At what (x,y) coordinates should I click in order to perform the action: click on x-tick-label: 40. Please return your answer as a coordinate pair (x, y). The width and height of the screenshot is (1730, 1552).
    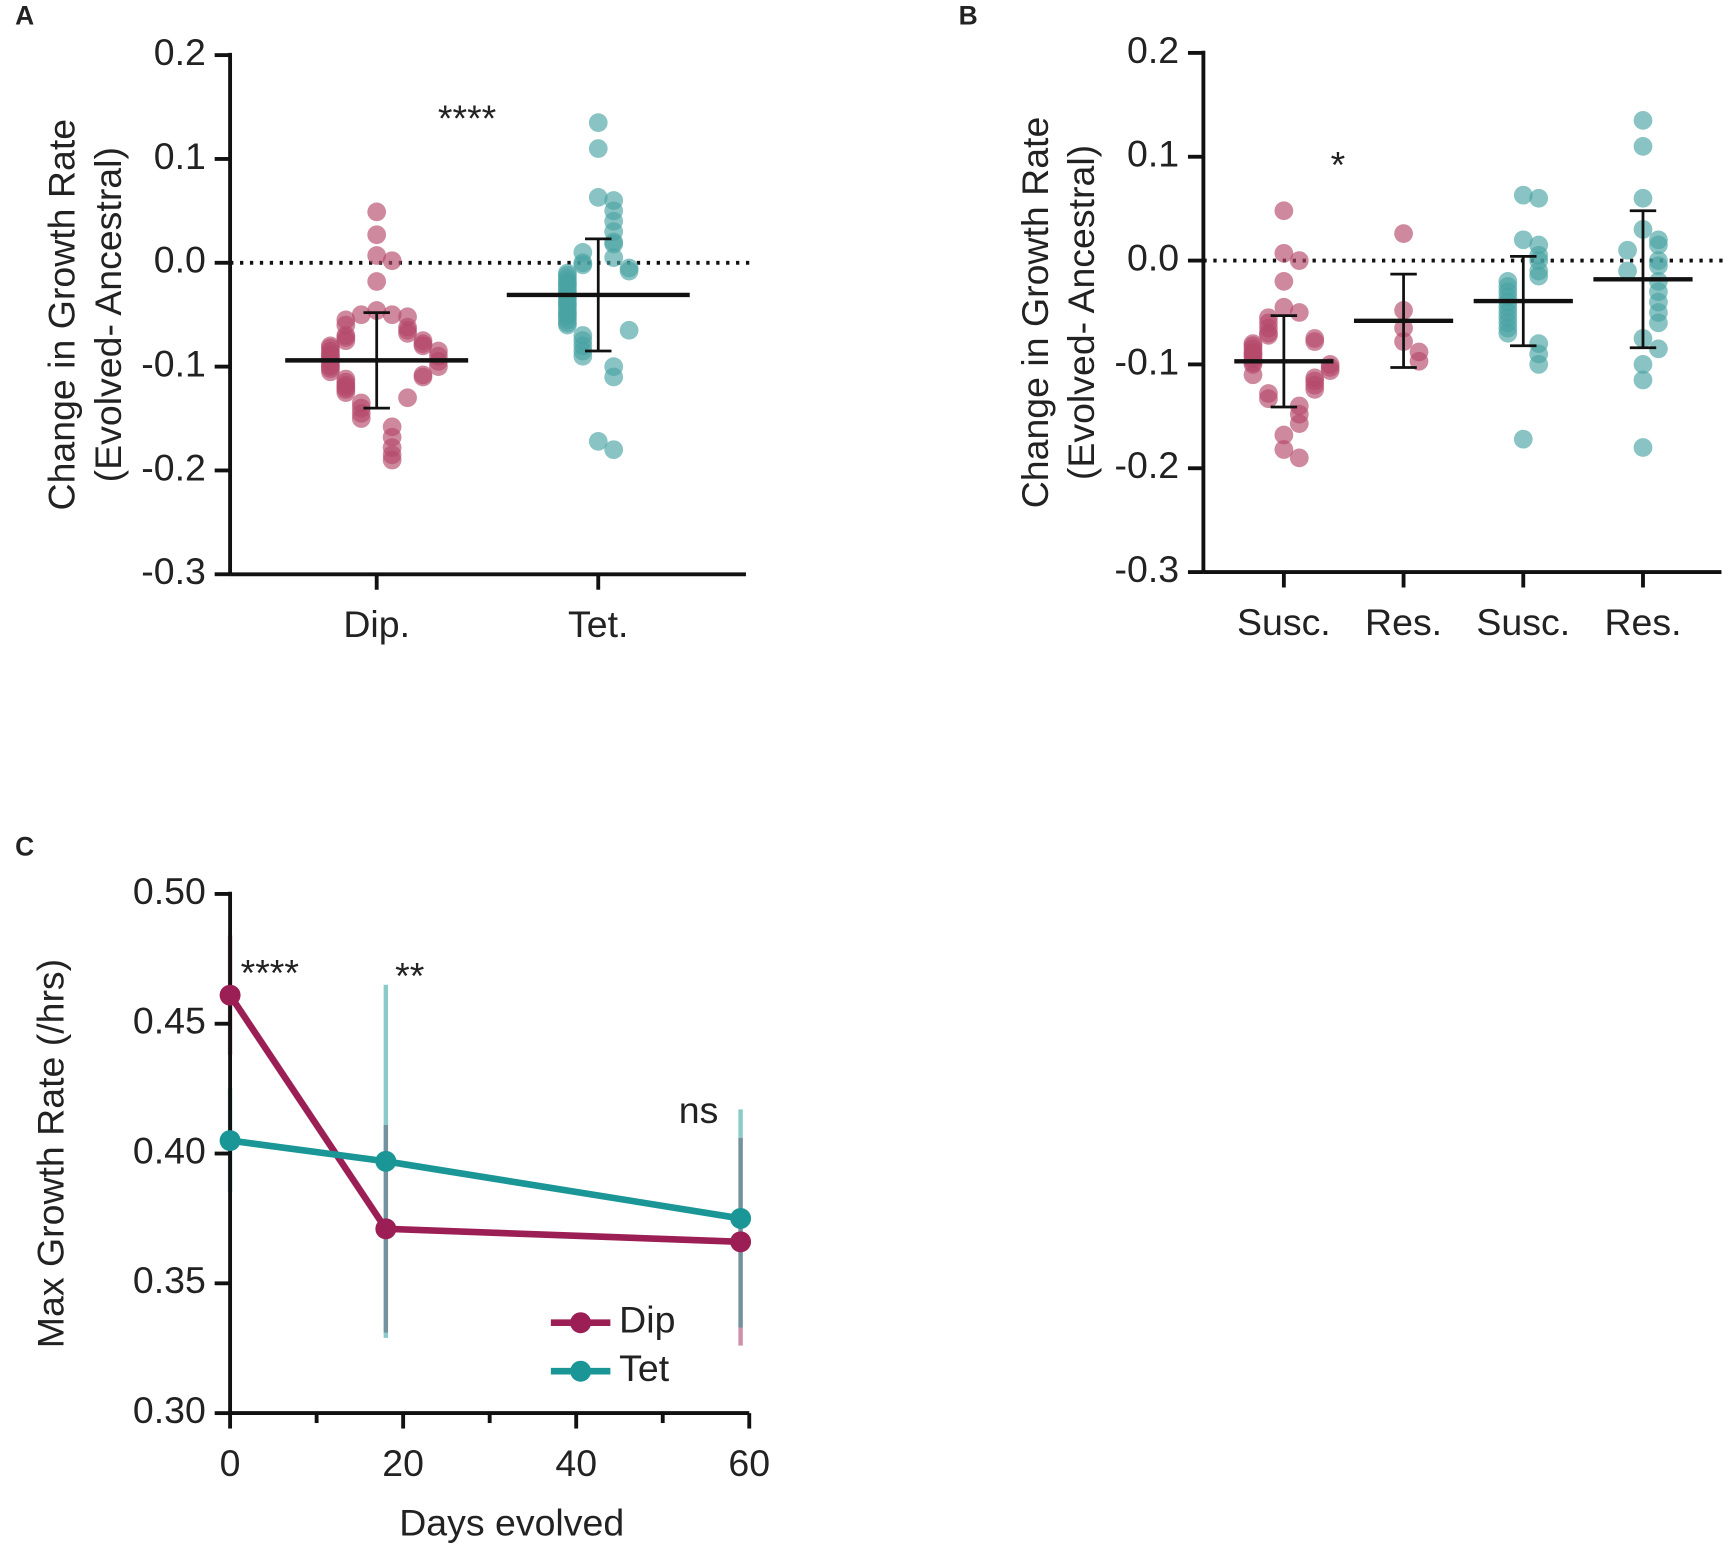
    Looking at the image, I should click on (576, 1463).